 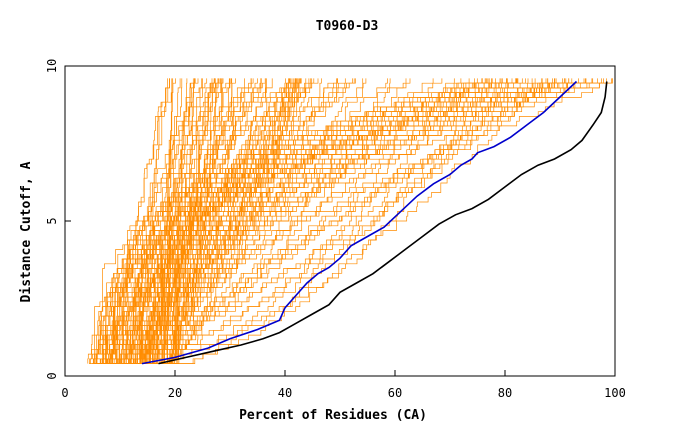 I want to click on x-tick-label: 20, so click(x=175, y=393).